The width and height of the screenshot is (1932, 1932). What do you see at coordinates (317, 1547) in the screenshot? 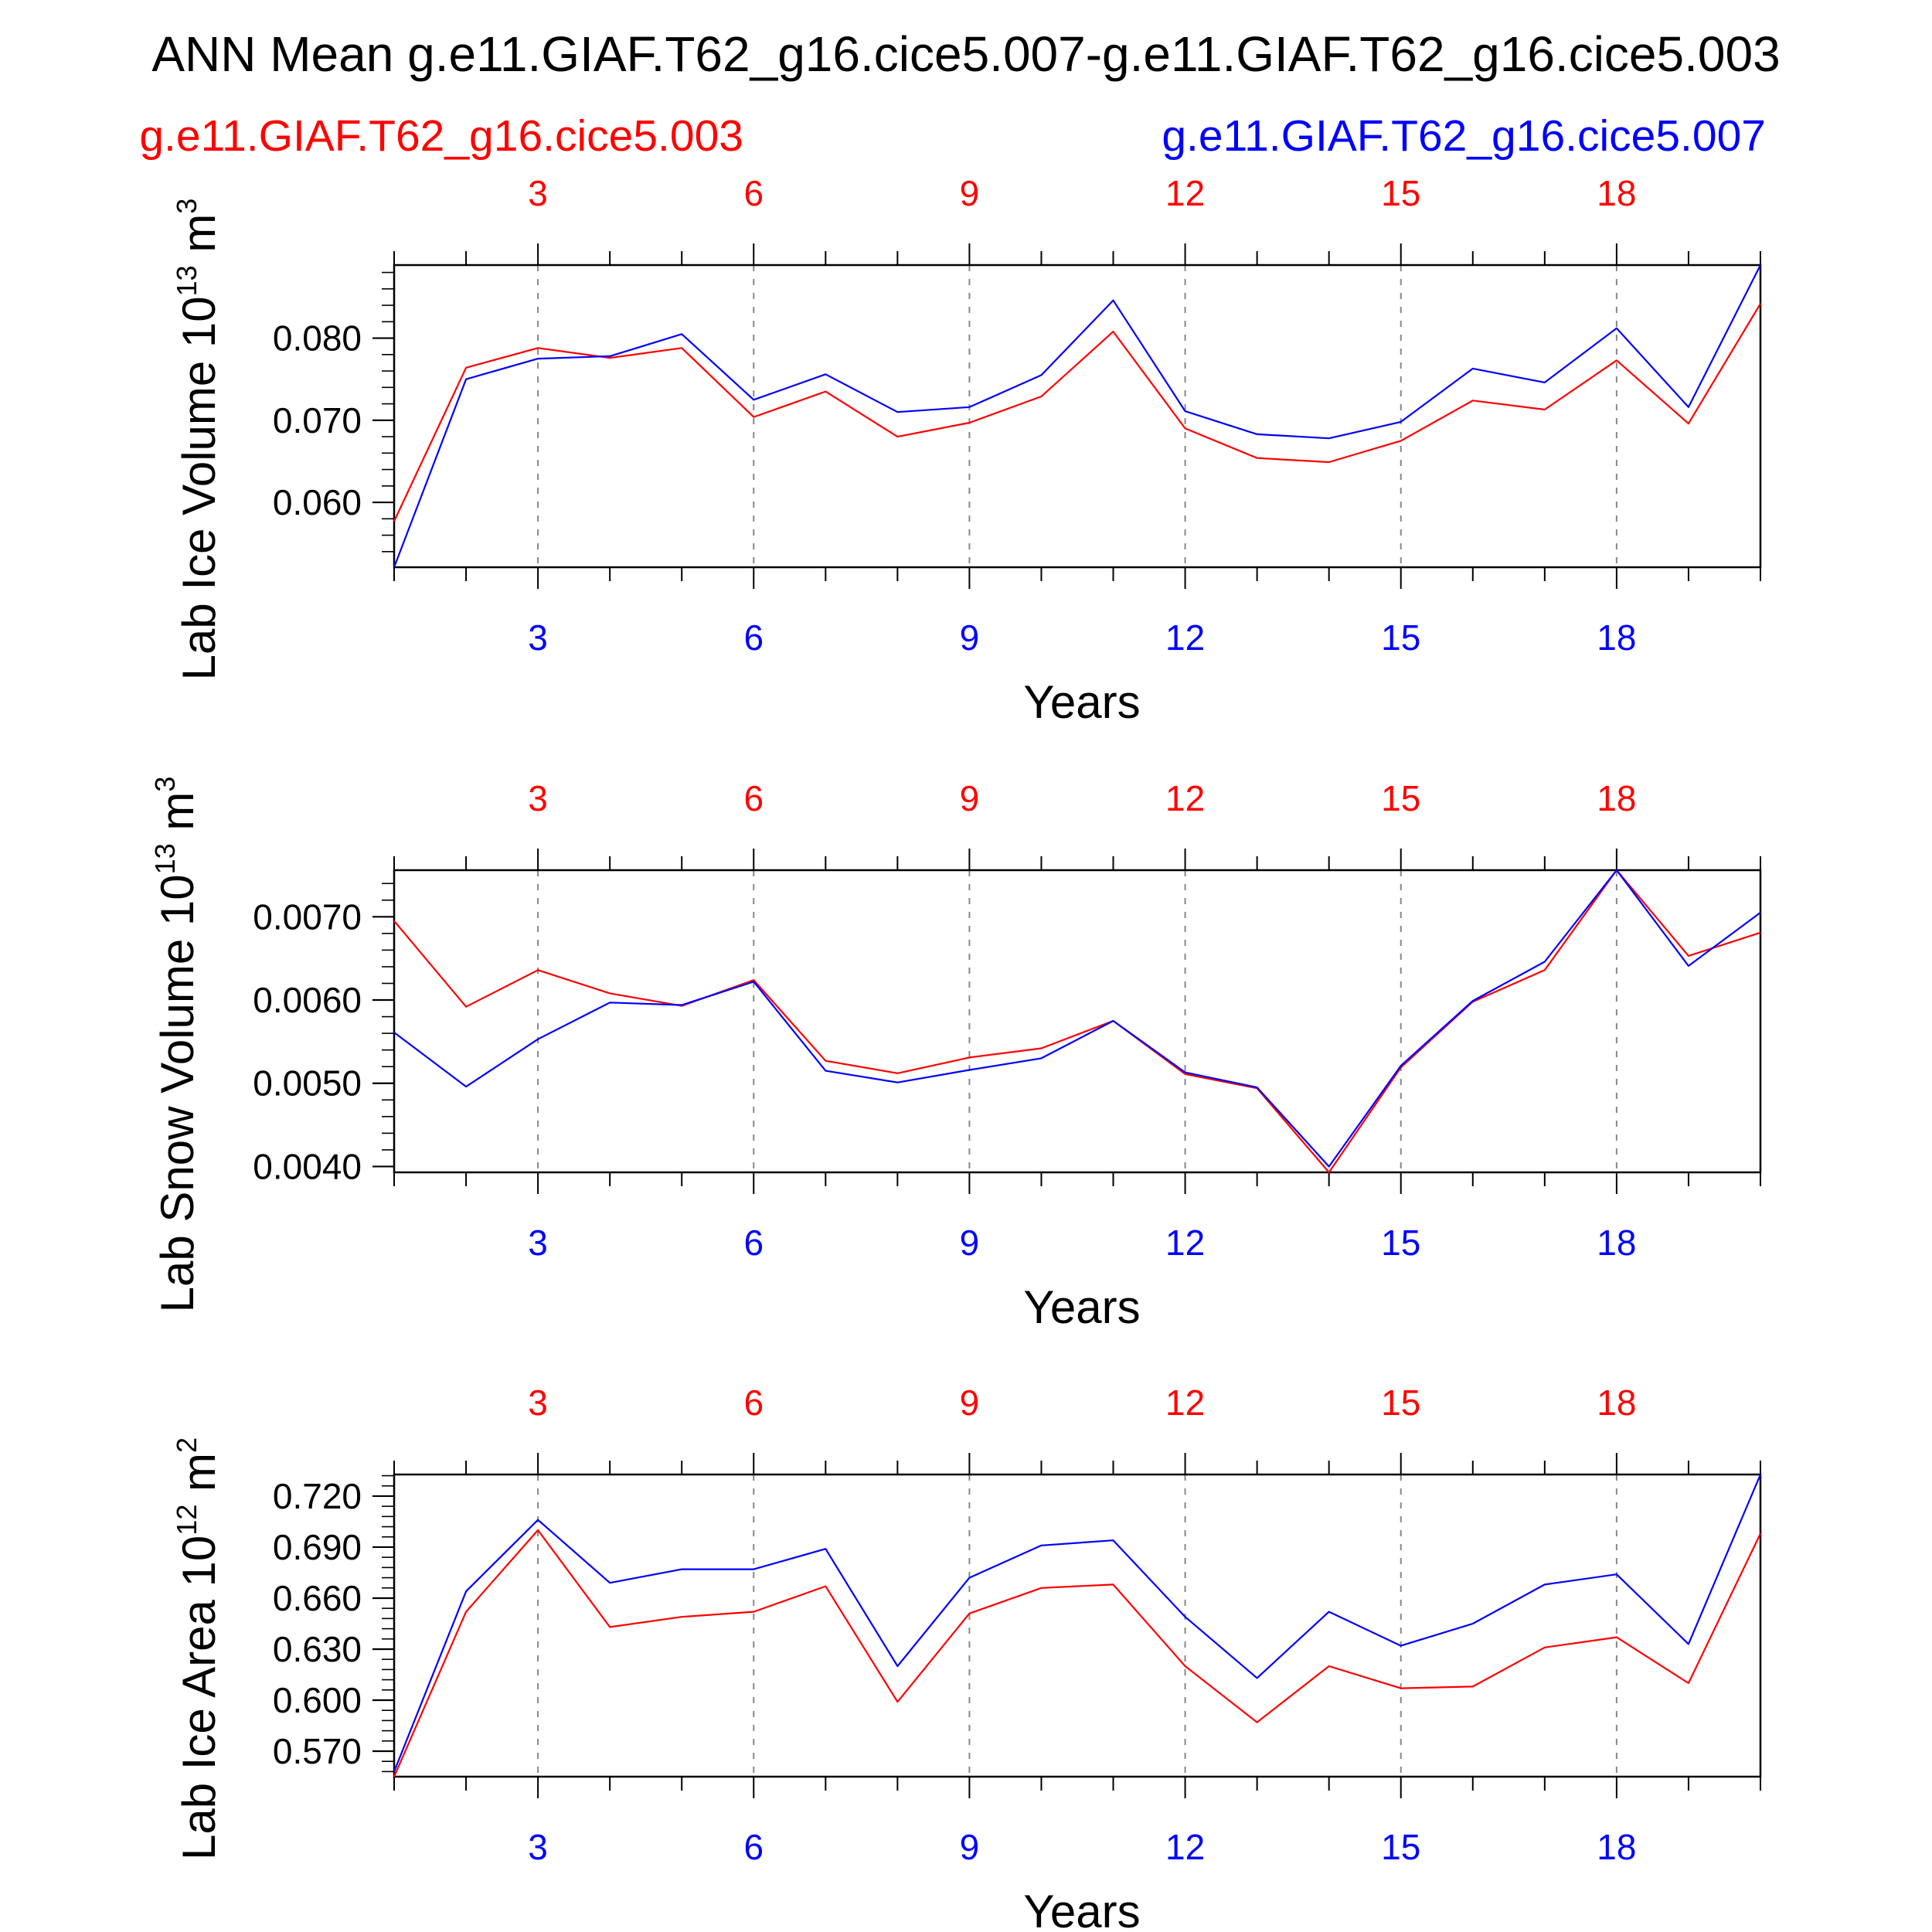
I see `y-tick-label: 0.690` at bounding box center [317, 1547].